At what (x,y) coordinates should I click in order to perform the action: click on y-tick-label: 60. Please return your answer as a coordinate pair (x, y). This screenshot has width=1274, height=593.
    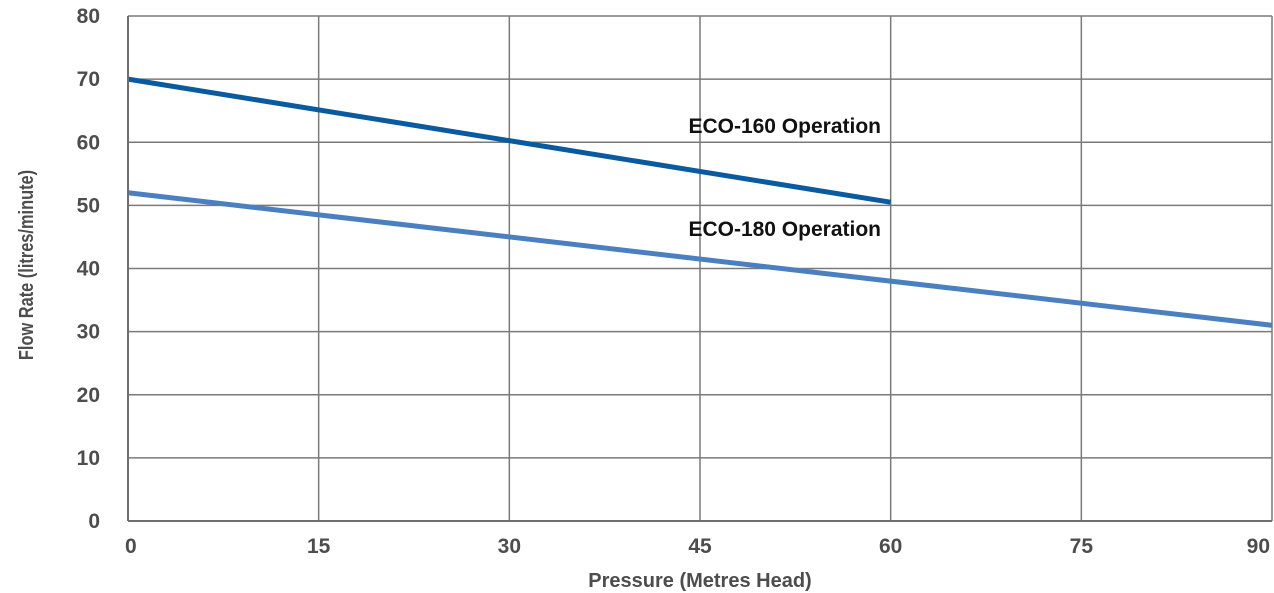
    Looking at the image, I should click on (88, 142).